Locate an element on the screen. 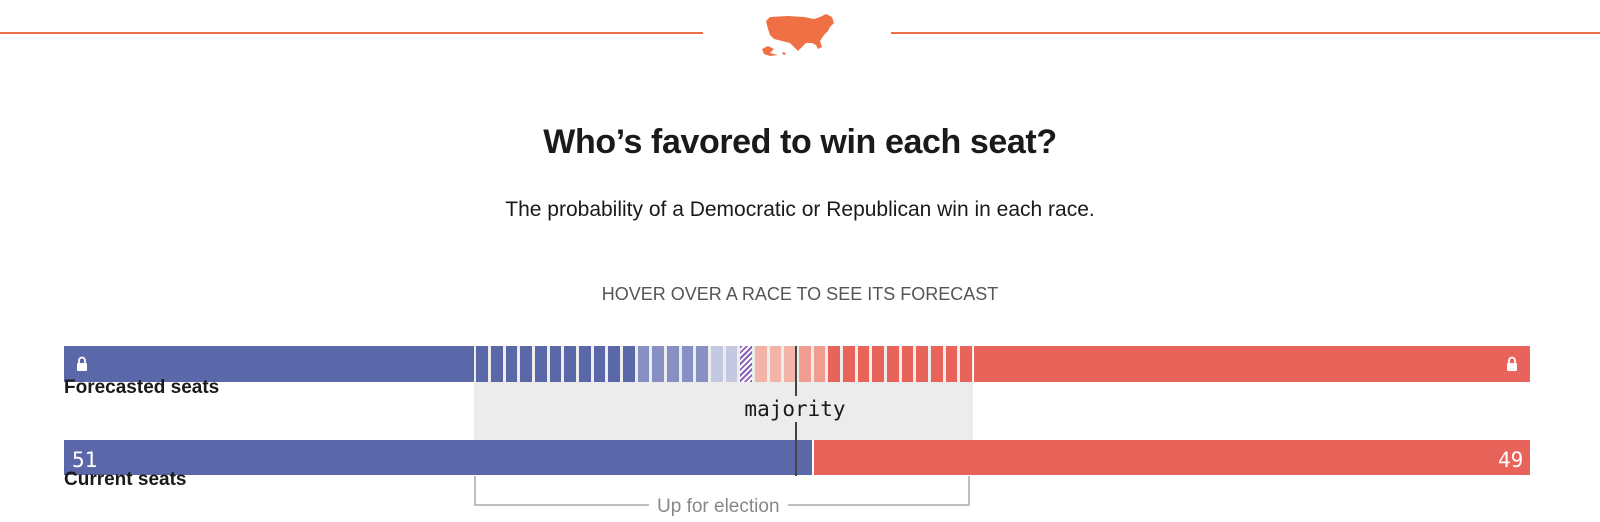 The height and width of the screenshot is (522, 1600). current-dem-seats is located at coordinates (438, 457).